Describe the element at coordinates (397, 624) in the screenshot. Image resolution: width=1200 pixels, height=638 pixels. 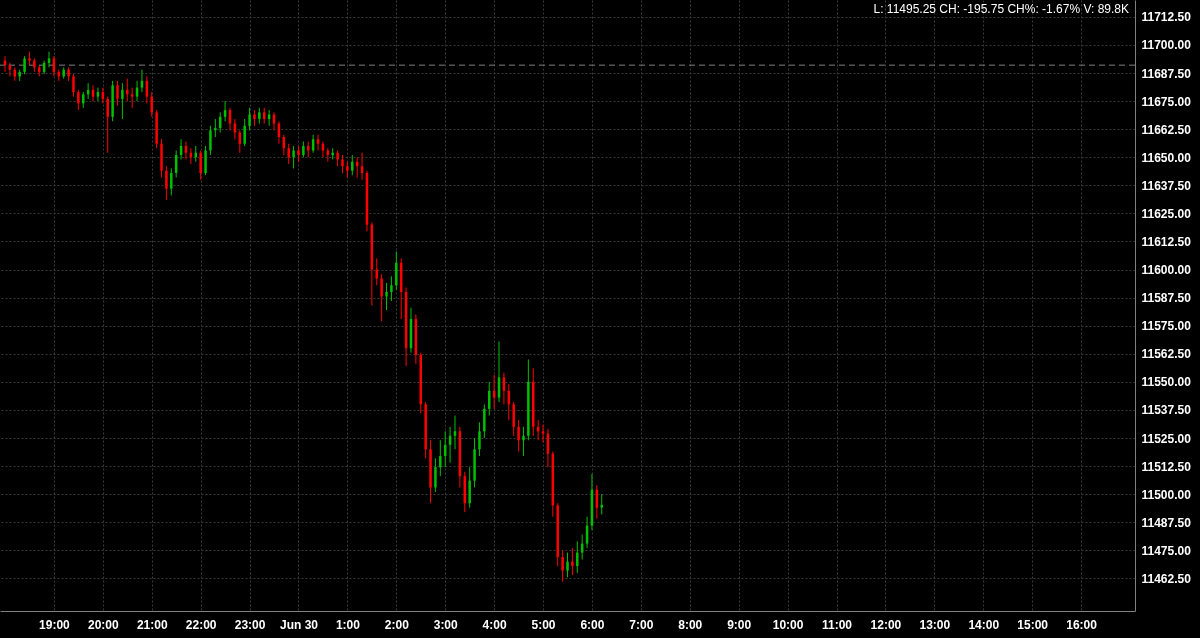
I see `x-tick-label: 2:00` at that location.